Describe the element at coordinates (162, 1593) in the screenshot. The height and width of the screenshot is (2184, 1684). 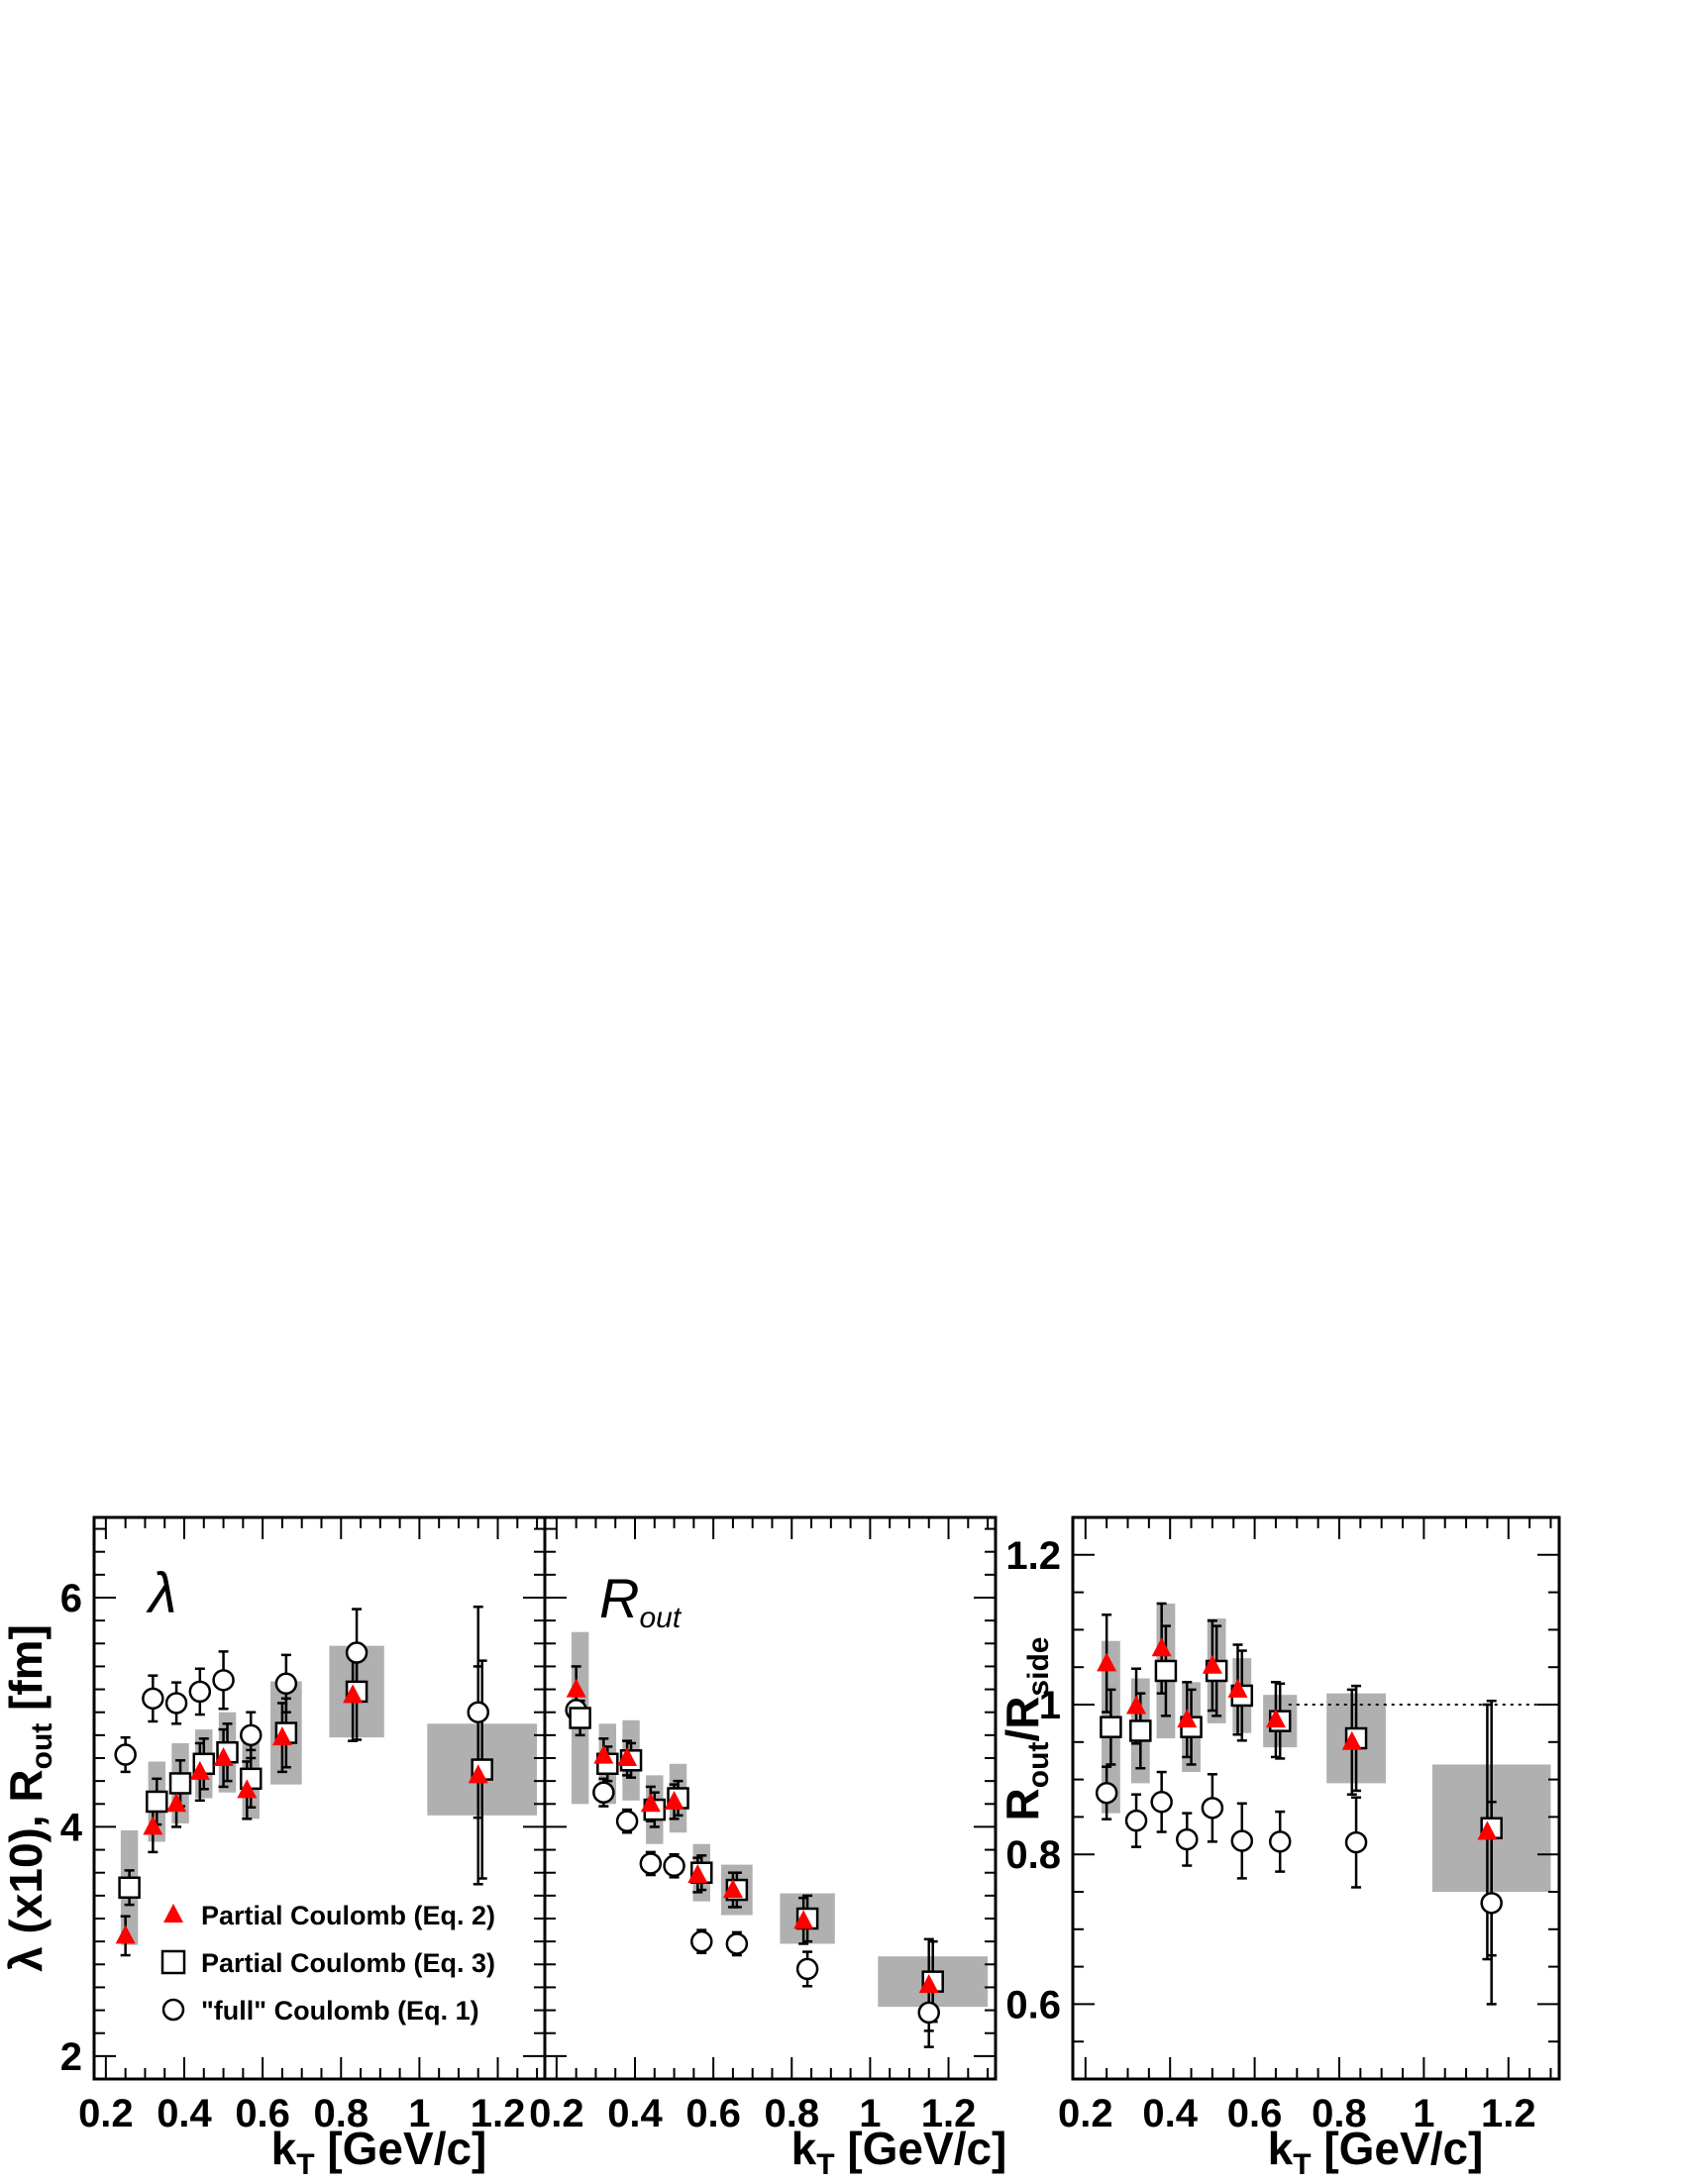
I see `panel-label: λ` at that location.